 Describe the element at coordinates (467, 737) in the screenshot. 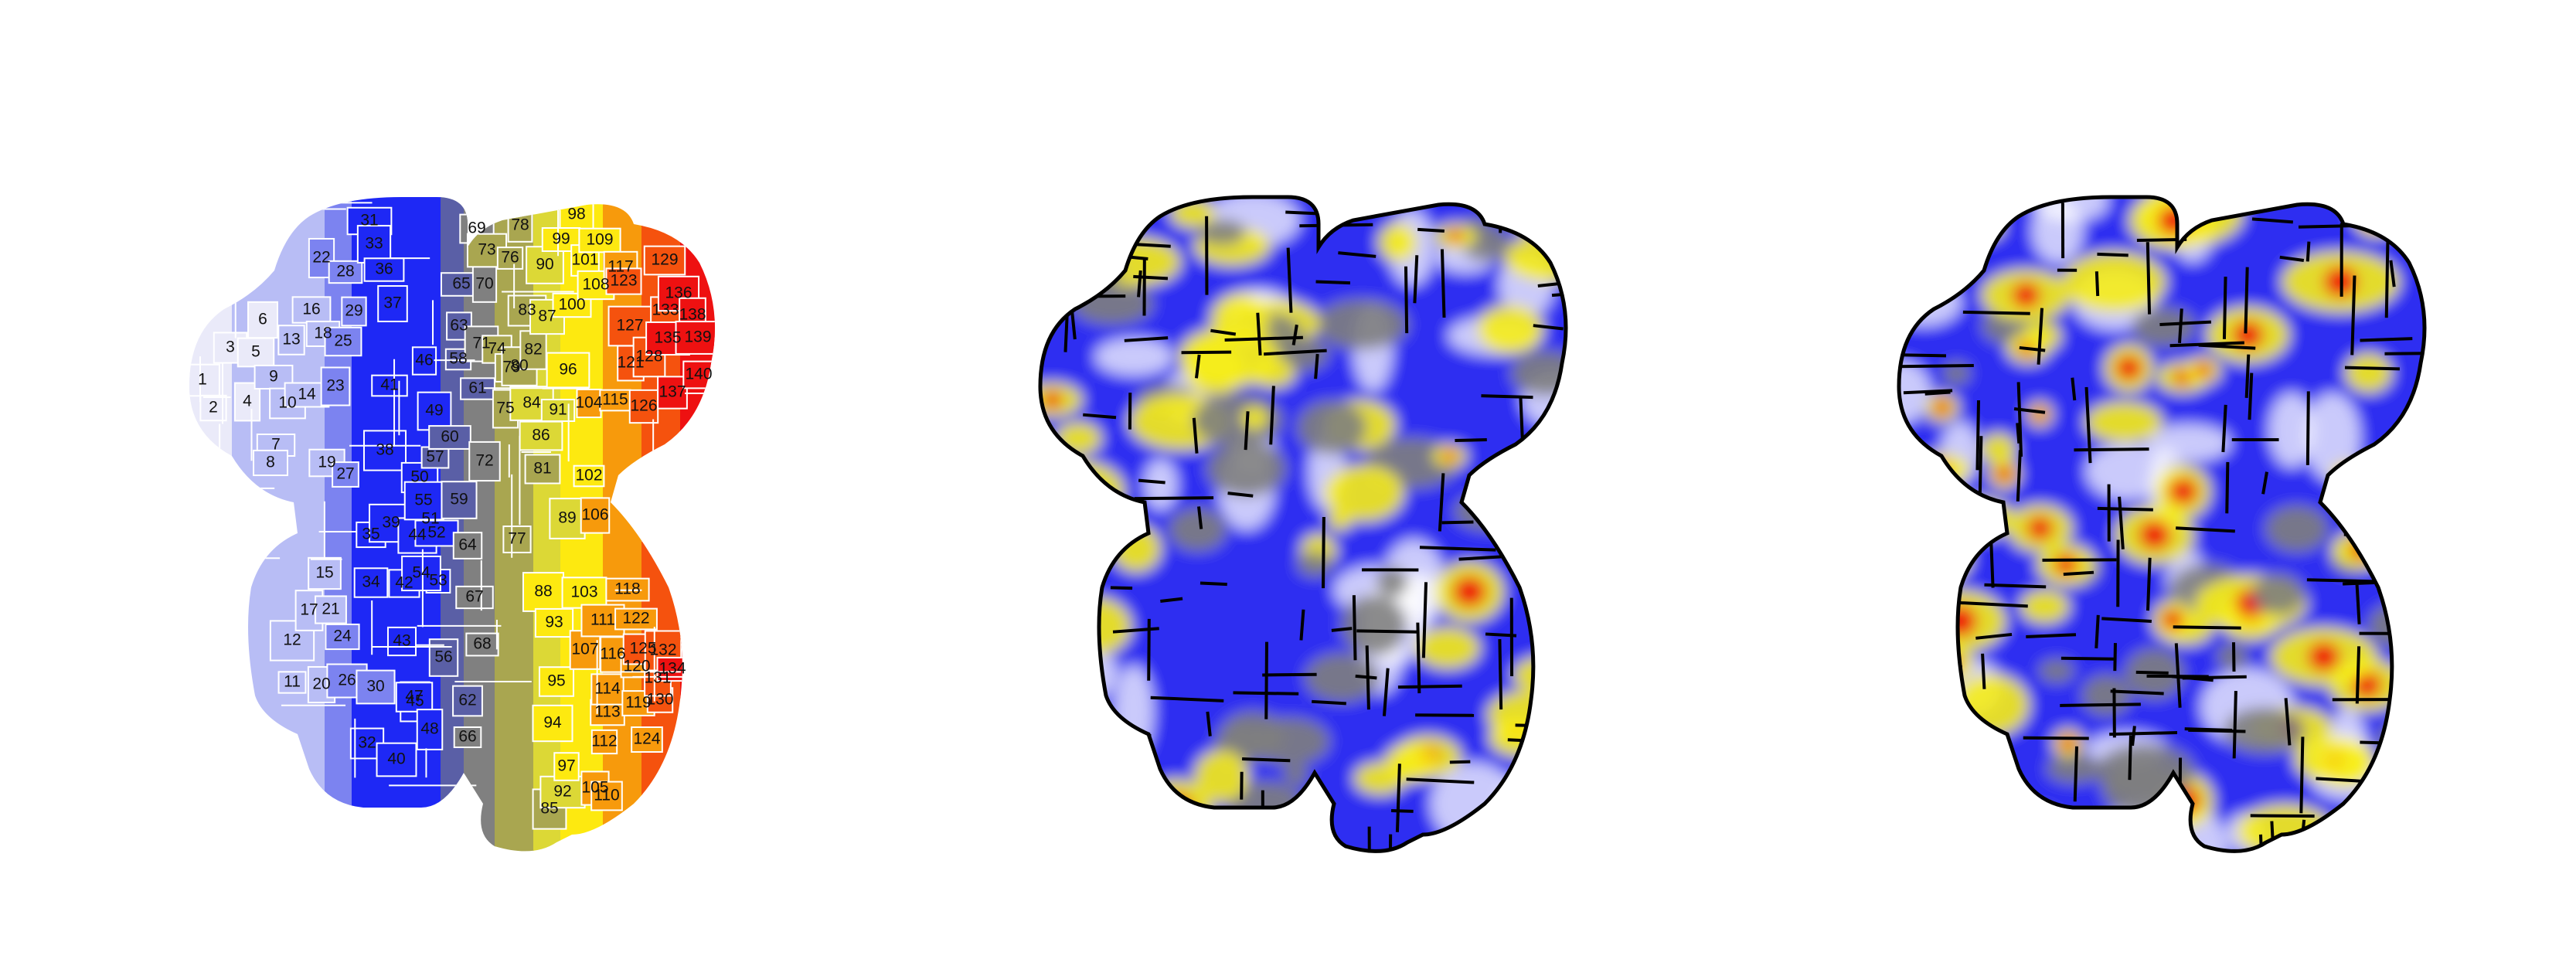

I see `region-label-66: 66` at that location.